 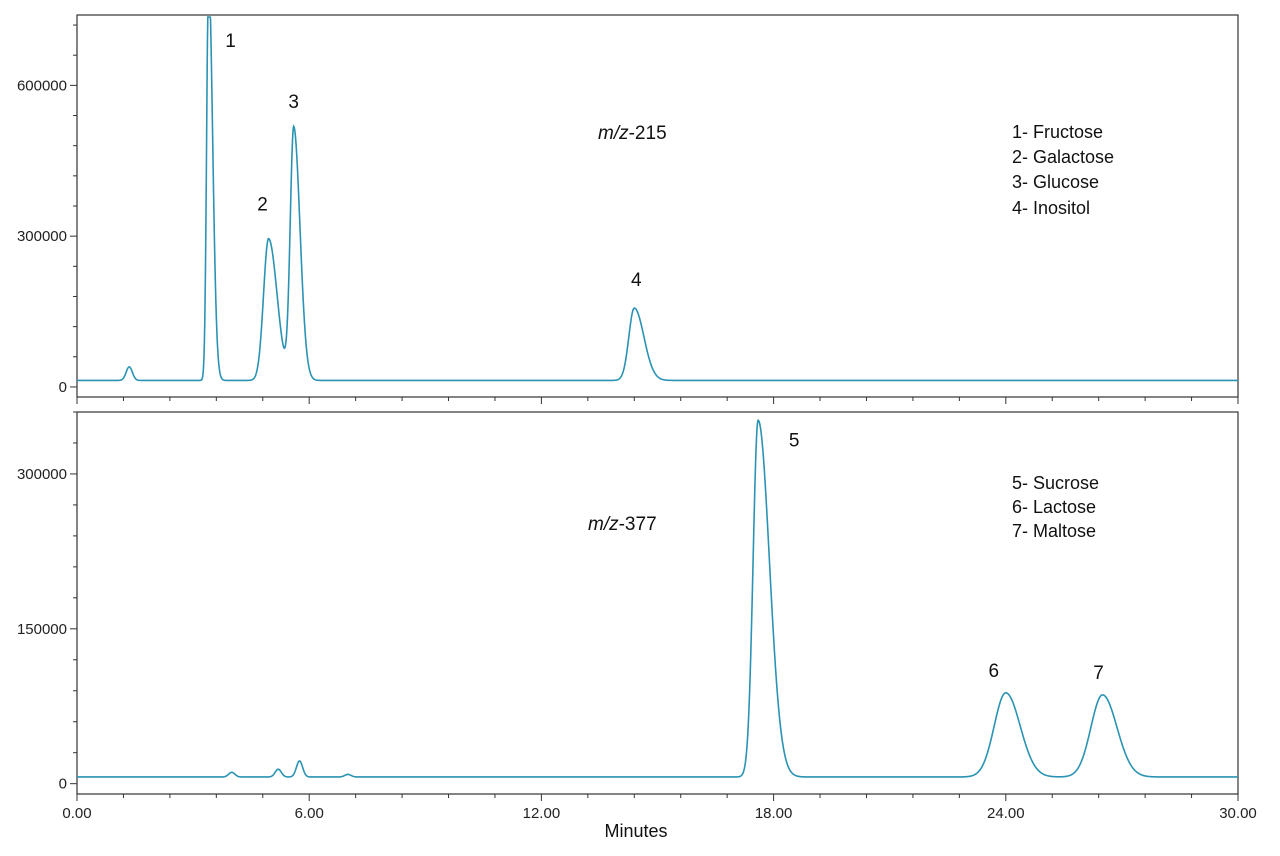 I want to click on top-mz-prefix: m/z, so click(x=613, y=133).